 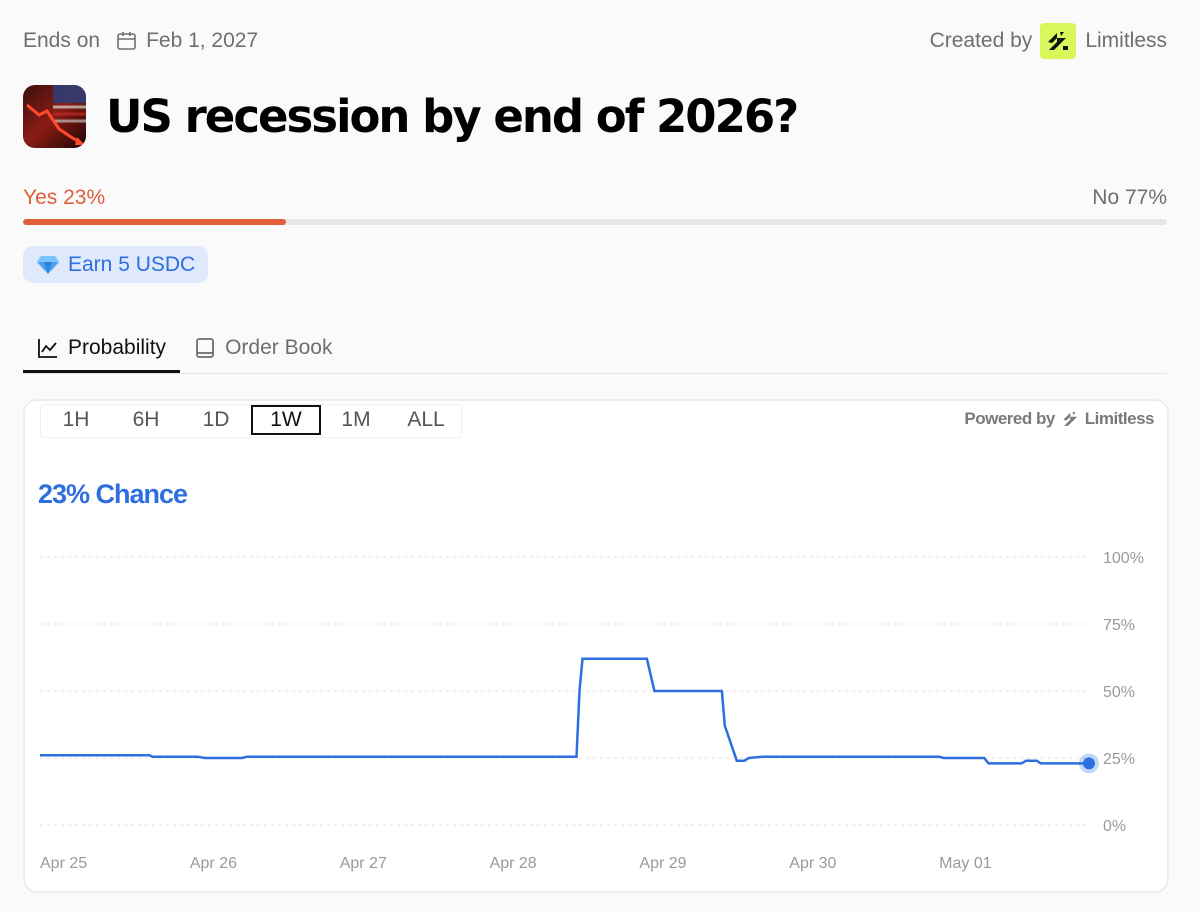 I want to click on x-tick-label: Apr 27, so click(x=363, y=863).